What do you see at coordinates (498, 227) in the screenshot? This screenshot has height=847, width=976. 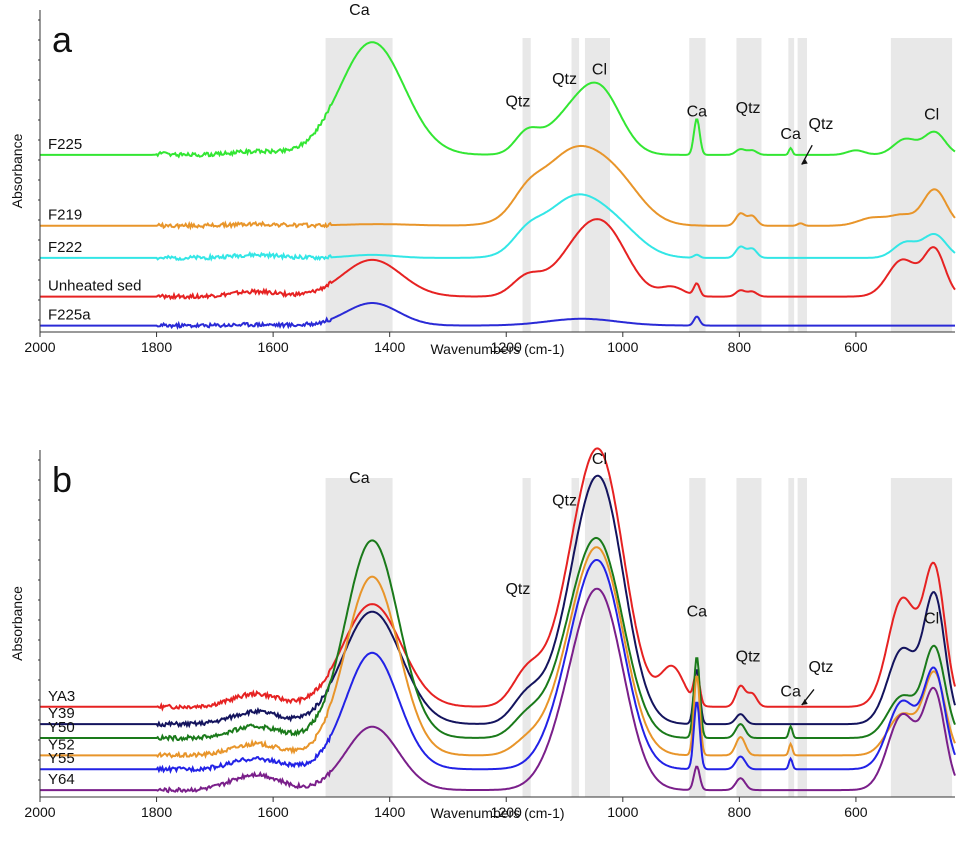 I see `series-line-f222` at bounding box center [498, 227].